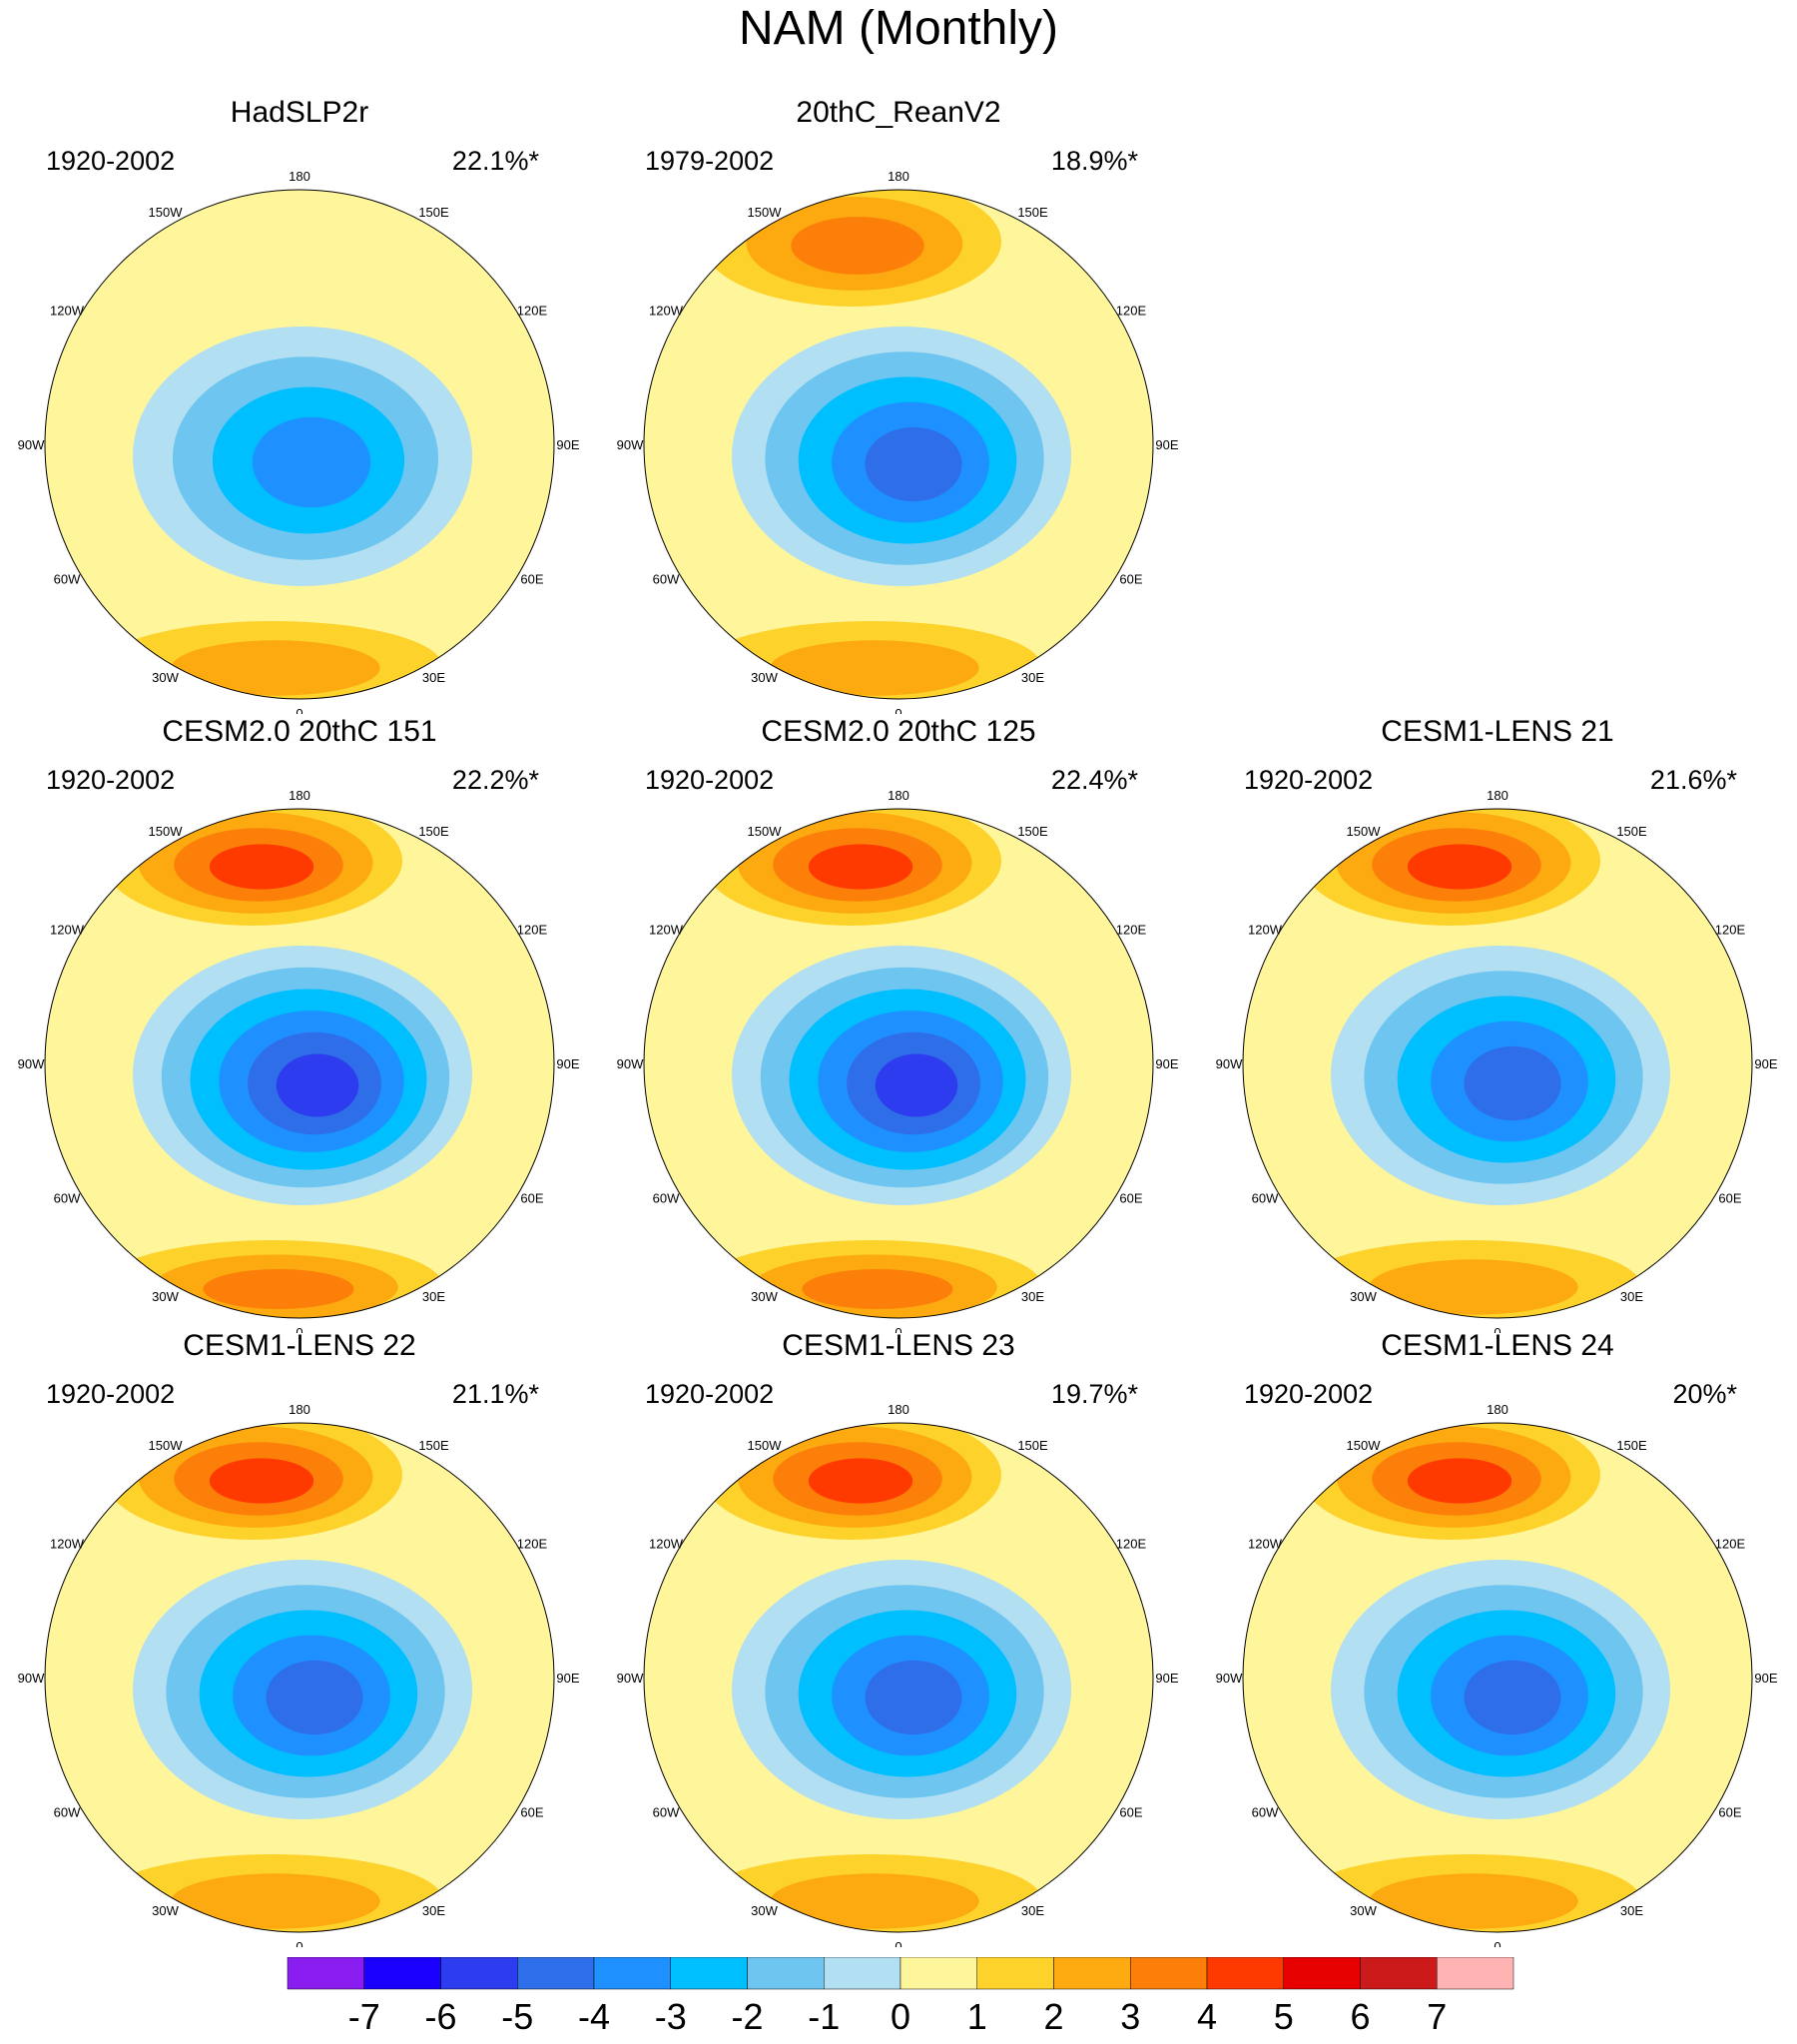 The image size is (1797, 2044). I want to click on panel-period: 1979-2002, so click(710, 161).